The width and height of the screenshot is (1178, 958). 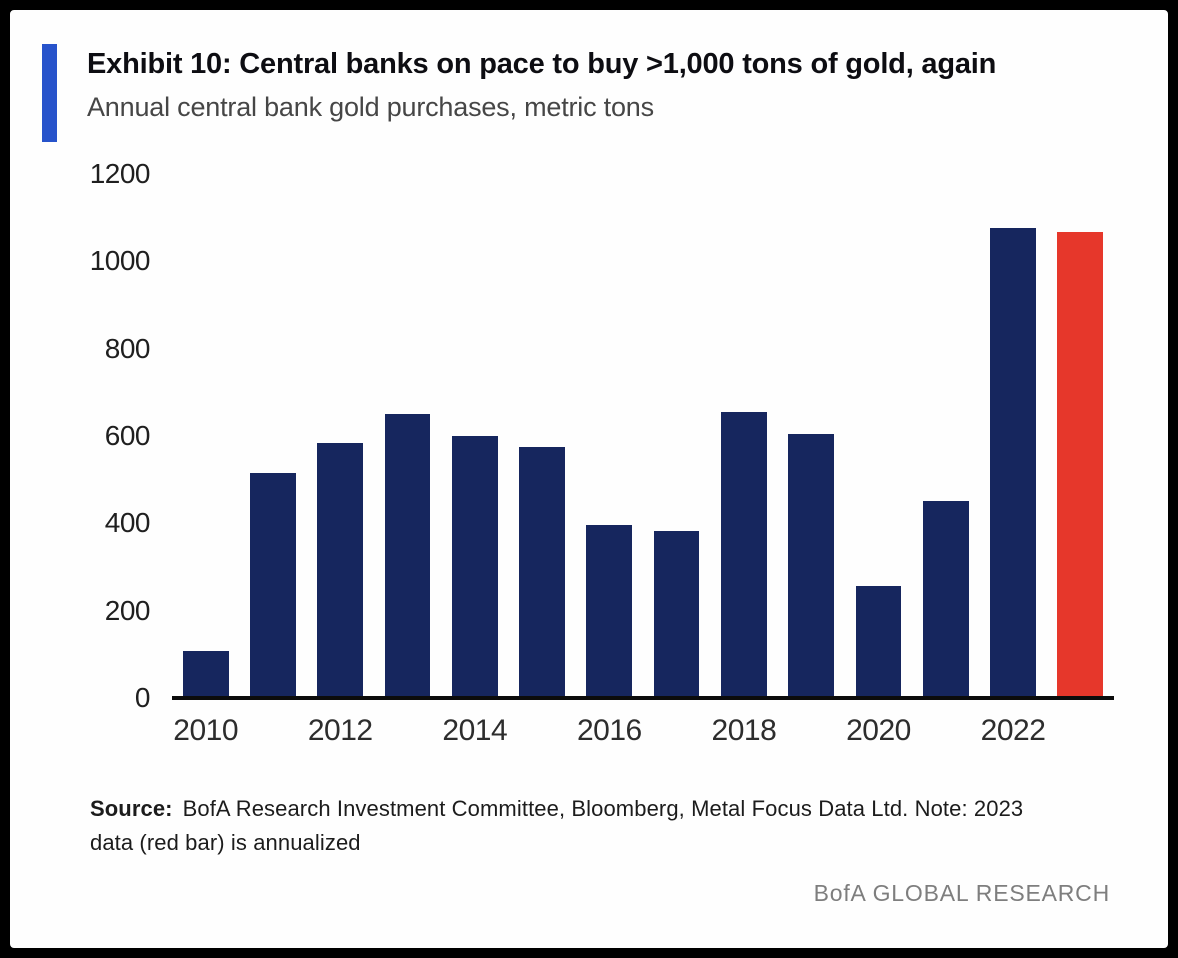 What do you see at coordinates (205, 673) in the screenshot?
I see `bar-2010` at bounding box center [205, 673].